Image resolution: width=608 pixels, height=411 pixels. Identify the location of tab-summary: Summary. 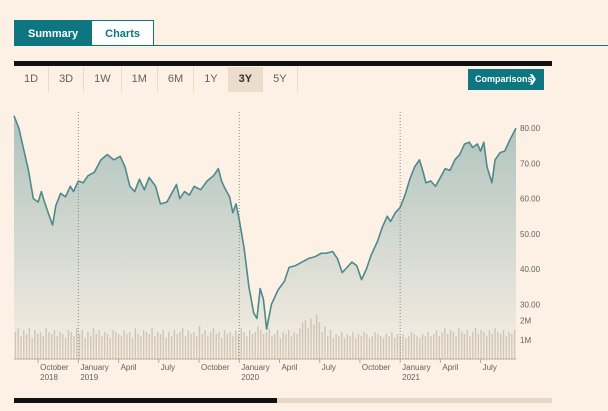
(53, 33).